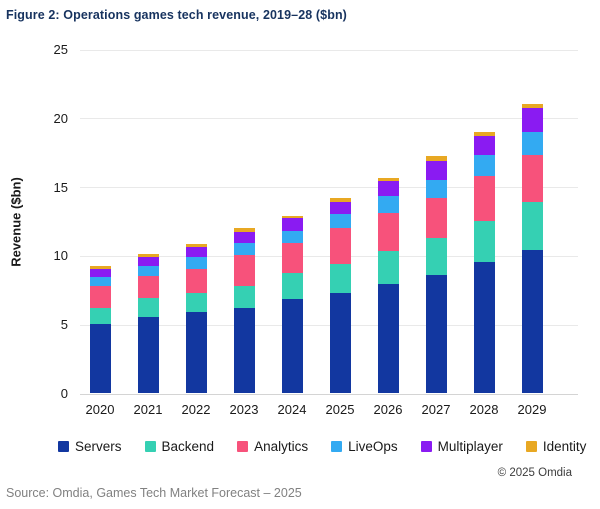 The height and width of the screenshot is (509, 600). Describe the element at coordinates (243, 446) in the screenshot. I see `legend-swatch-analytics-icon` at that location.